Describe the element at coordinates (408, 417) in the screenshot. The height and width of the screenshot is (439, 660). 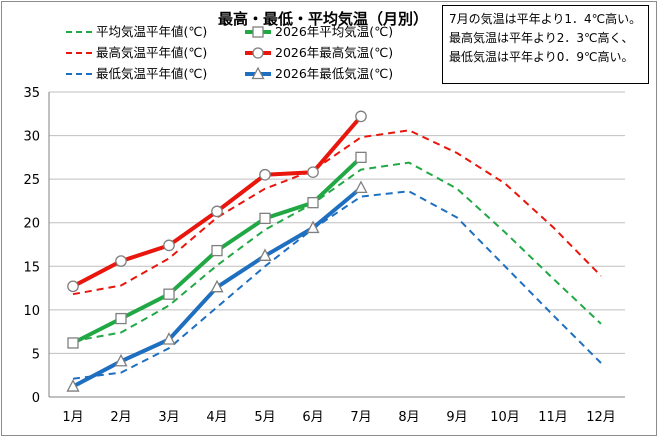
I see `x-tick-label: 8月` at that location.